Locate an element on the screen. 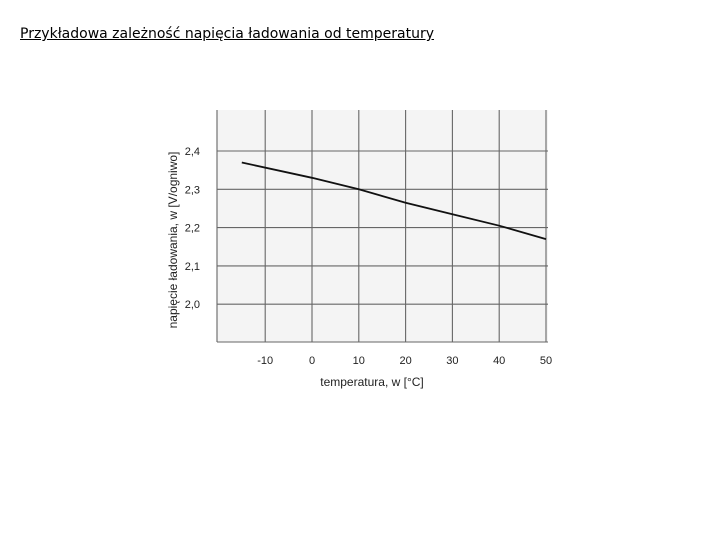 This screenshot has height=540, width=720. y-tick-label: 2,2 is located at coordinates (192, 229).